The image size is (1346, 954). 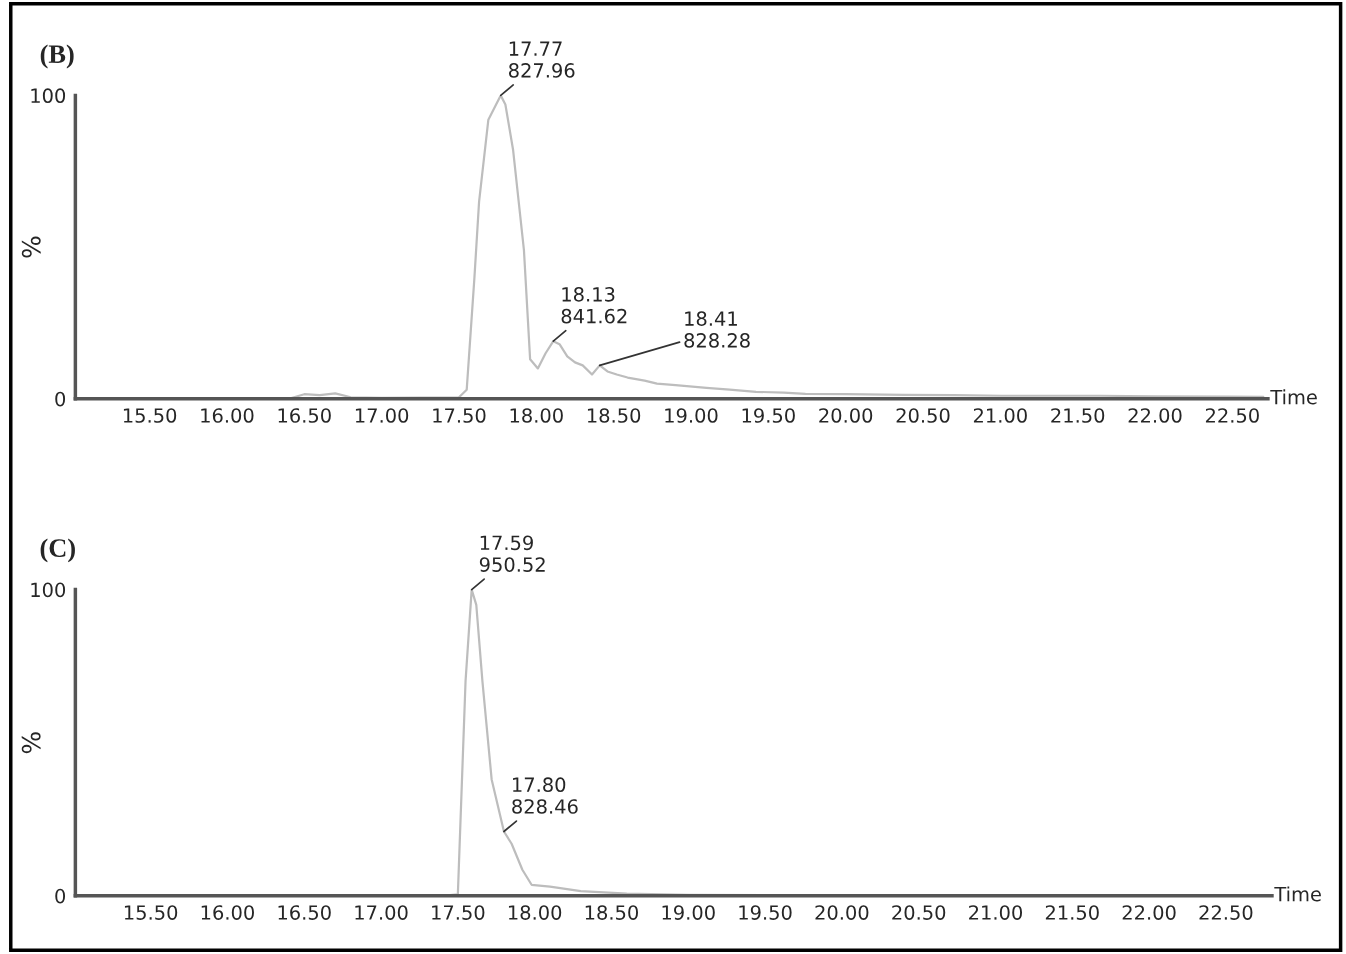 What do you see at coordinates (57, 56) in the screenshot?
I see `chart-title: (B)` at bounding box center [57, 56].